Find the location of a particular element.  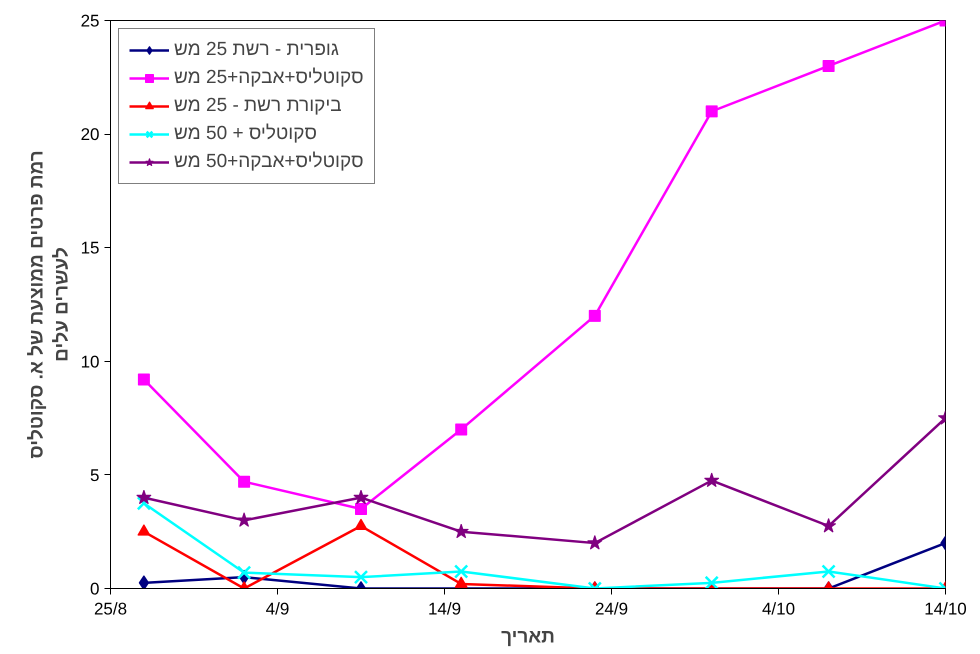

y-tick-label: 0 is located at coordinates (95, 589).